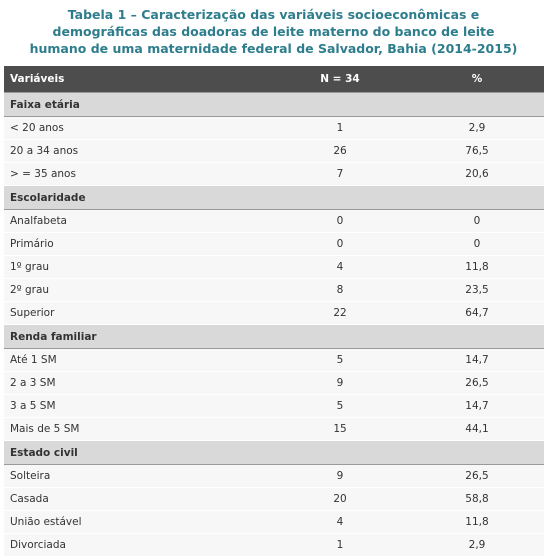 The height and width of the screenshot is (557, 547). What do you see at coordinates (137, 360) in the screenshot?
I see `cell: Até 1 SM` at bounding box center [137, 360].